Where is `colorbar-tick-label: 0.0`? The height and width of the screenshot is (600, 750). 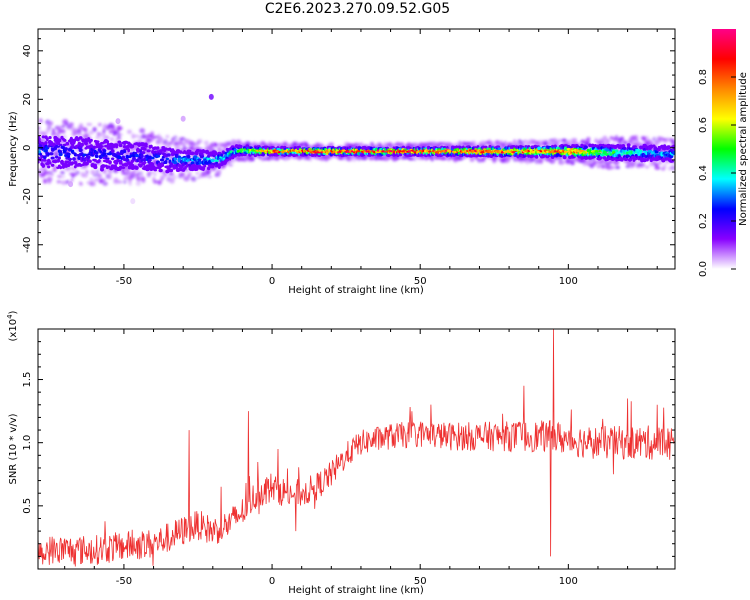 colorbar-tick-label: 0.0 is located at coordinates (703, 269).